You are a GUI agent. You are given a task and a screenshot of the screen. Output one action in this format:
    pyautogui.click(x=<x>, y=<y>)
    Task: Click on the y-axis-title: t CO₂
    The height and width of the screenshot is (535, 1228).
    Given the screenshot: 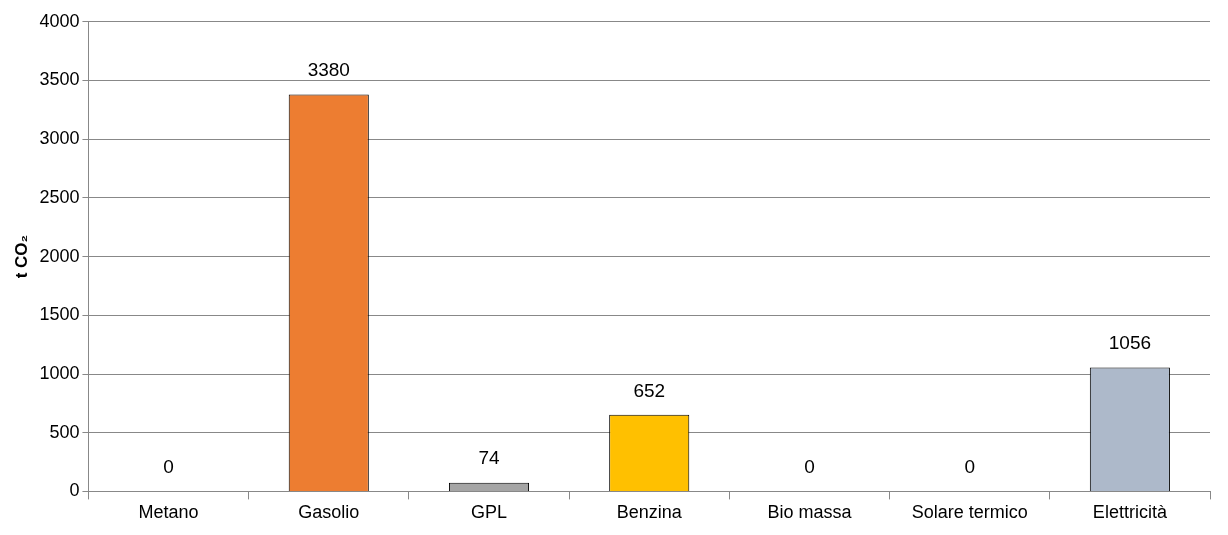 What is the action you would take?
    pyautogui.click(x=21, y=256)
    